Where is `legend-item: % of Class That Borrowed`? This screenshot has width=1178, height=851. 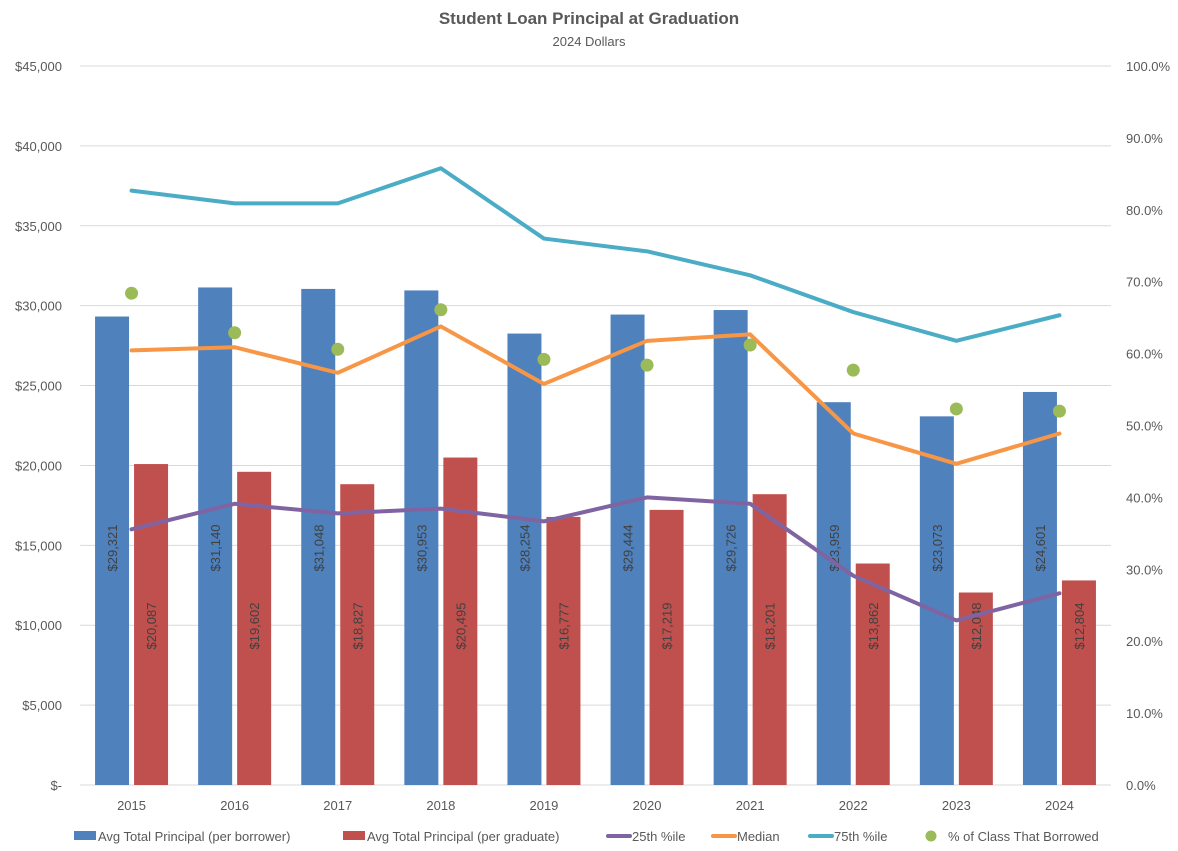 legend-item: % of Class That Borrowed is located at coordinates (1012, 836).